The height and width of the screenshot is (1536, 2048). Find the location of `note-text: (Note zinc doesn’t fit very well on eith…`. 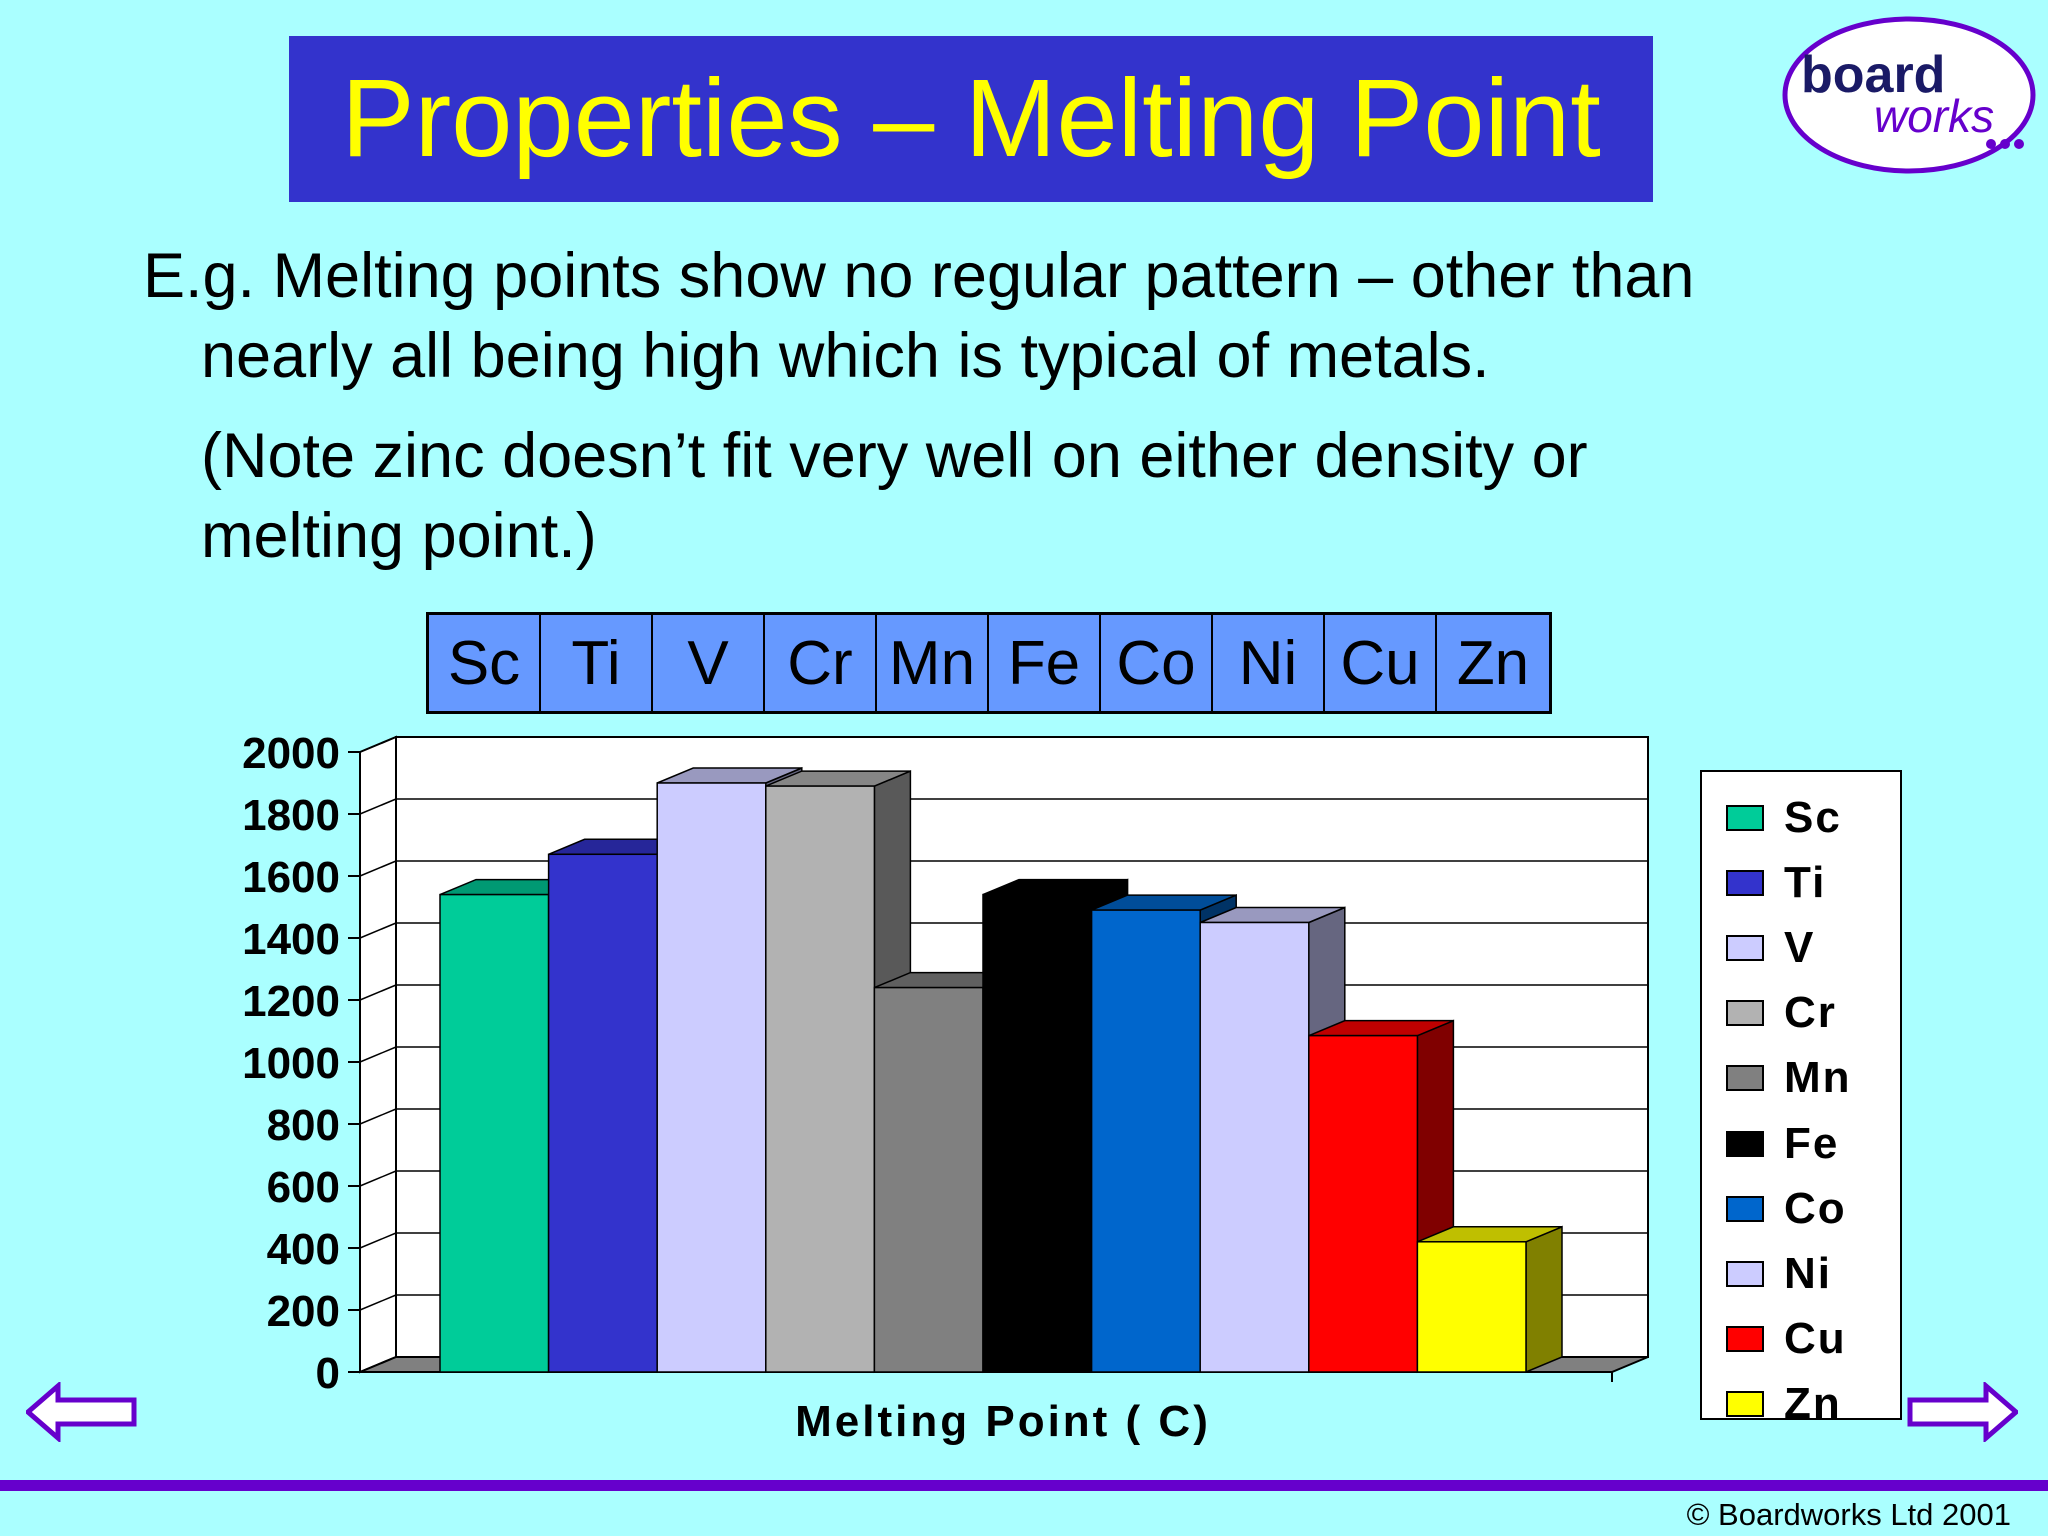

note-text: (Note zinc doesn’t fit very well on eith… is located at coordinates (1051, 496).